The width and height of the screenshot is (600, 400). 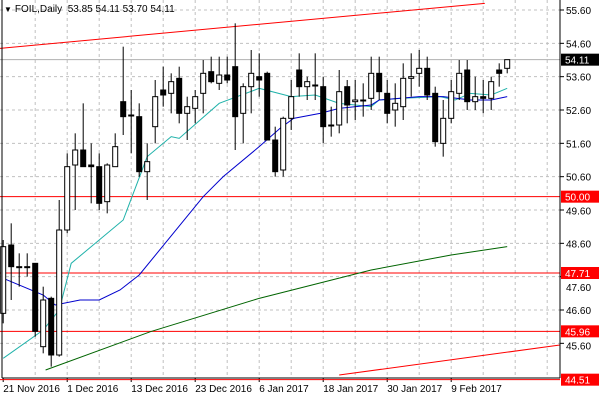 I want to click on x-tick-label: 13 Dec 2016, so click(x=159, y=389).